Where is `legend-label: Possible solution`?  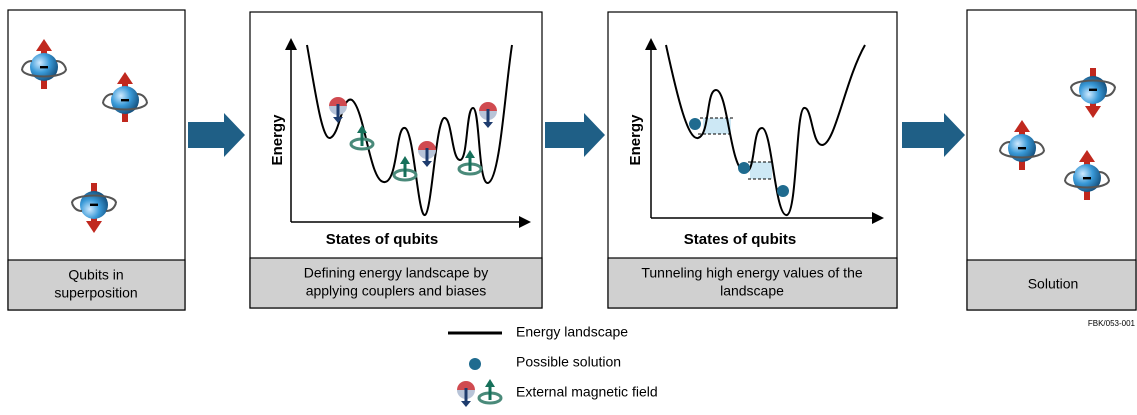 legend-label: Possible solution is located at coordinates (568, 362).